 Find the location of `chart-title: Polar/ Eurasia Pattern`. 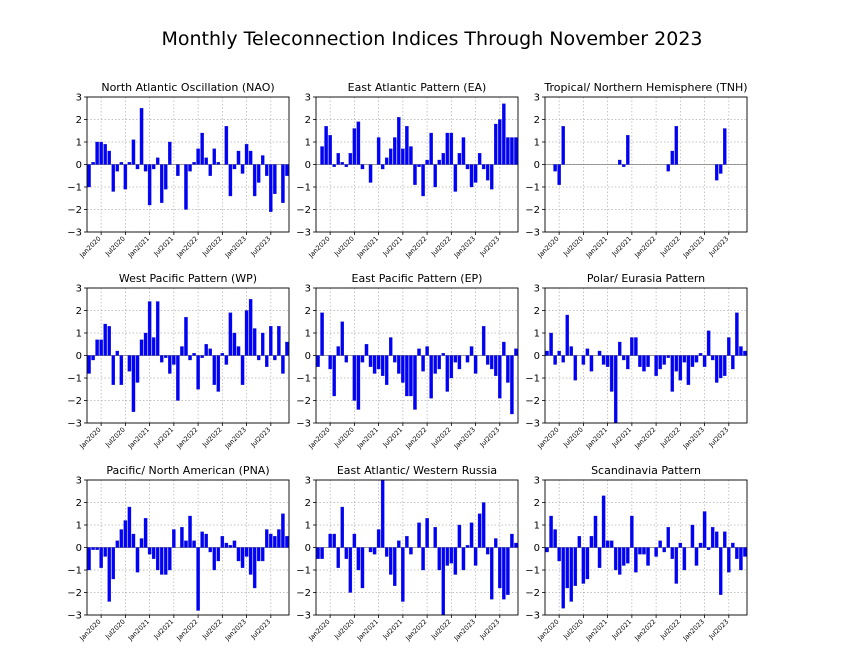

chart-title: Polar/ Eurasia Pattern is located at coordinates (646, 278).